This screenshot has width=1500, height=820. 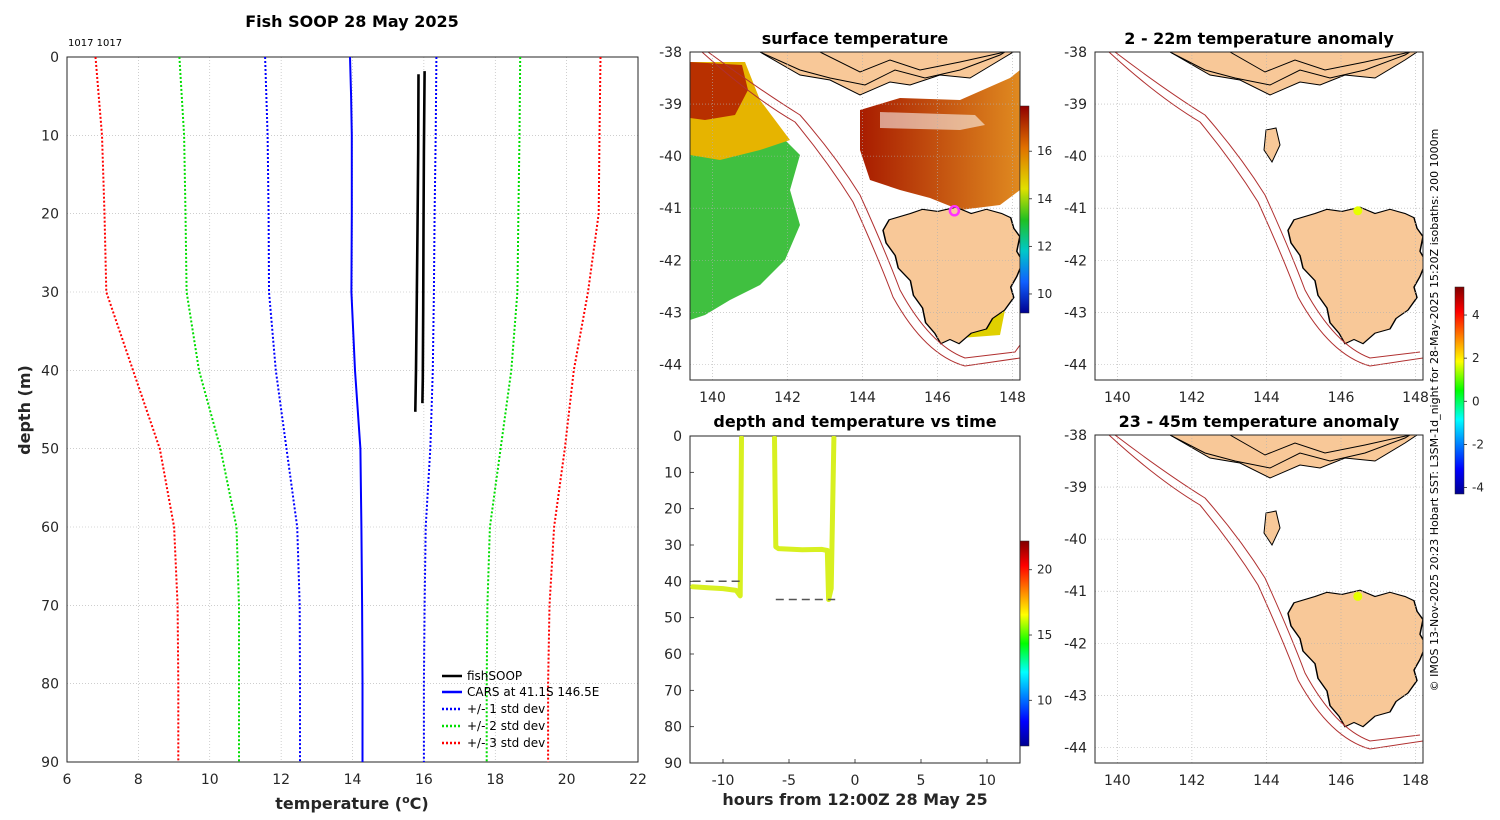 What do you see at coordinates (854, 421) in the screenshot?
I see `timeseries-title: depth and temperature vs time` at bounding box center [854, 421].